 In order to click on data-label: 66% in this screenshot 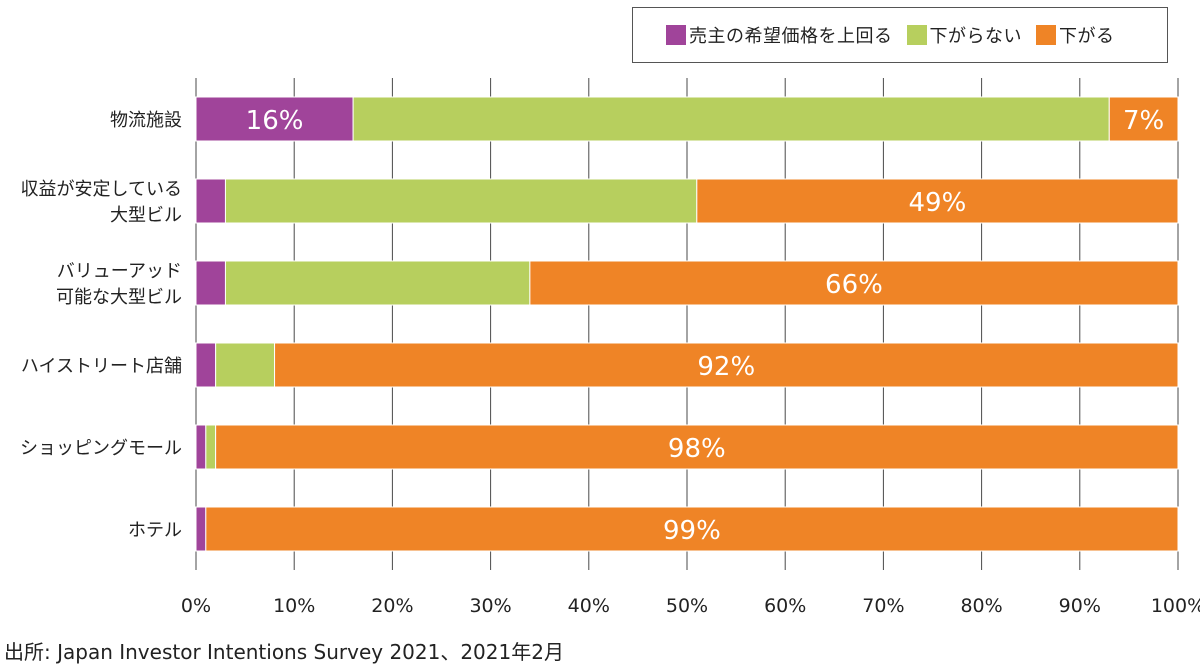, I will do `click(854, 285)`.